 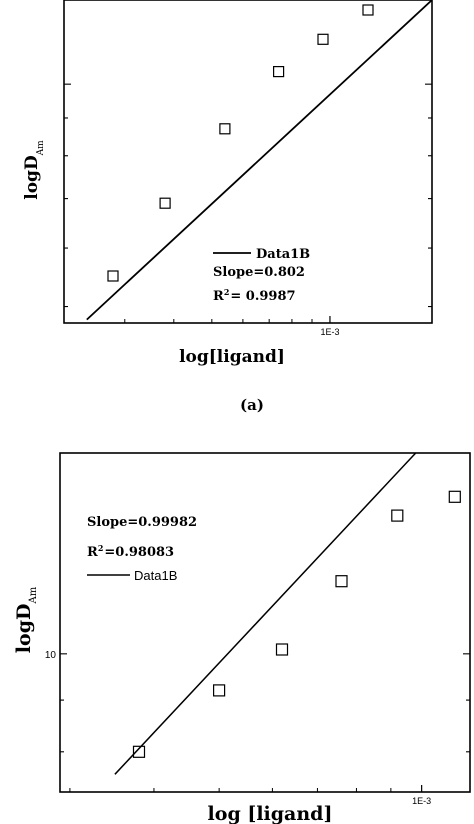 What do you see at coordinates (26, 619) in the screenshot?
I see `chart-b-y-axis-title: logDAm` at bounding box center [26, 619].